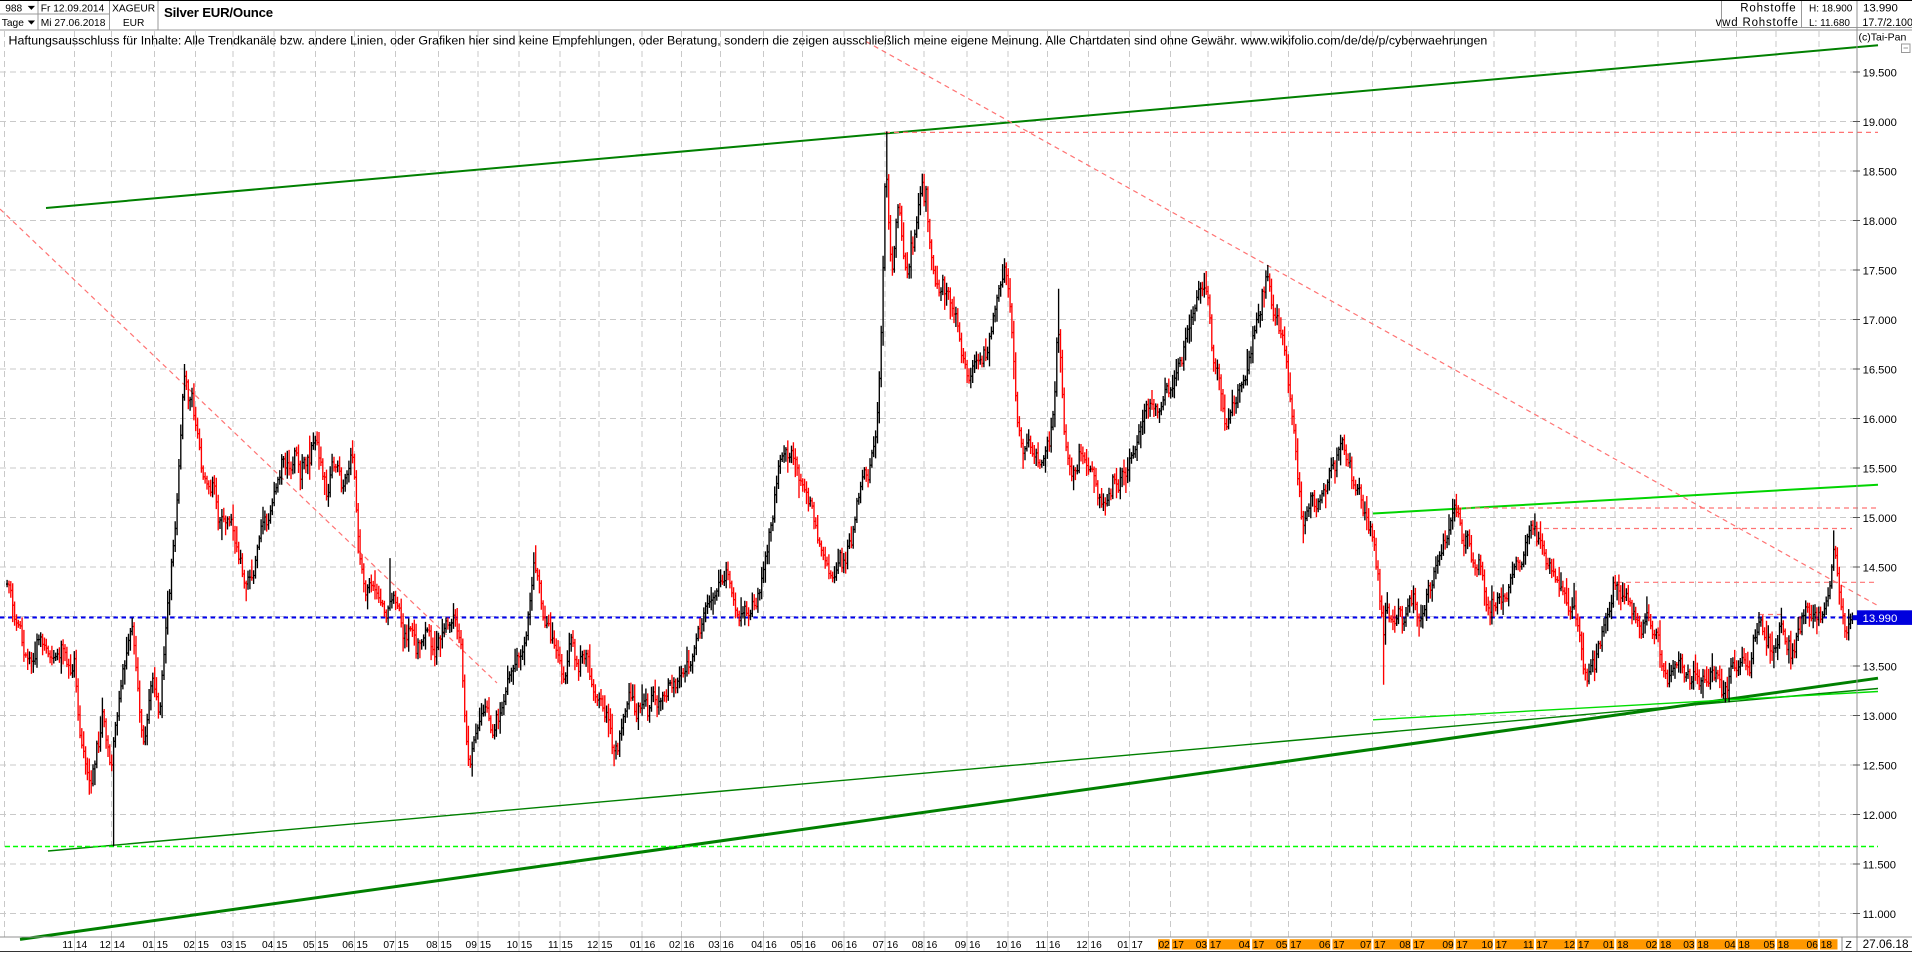 The height and width of the screenshot is (957, 1912). I want to click on svg-text: 11 14, so click(74, 945).